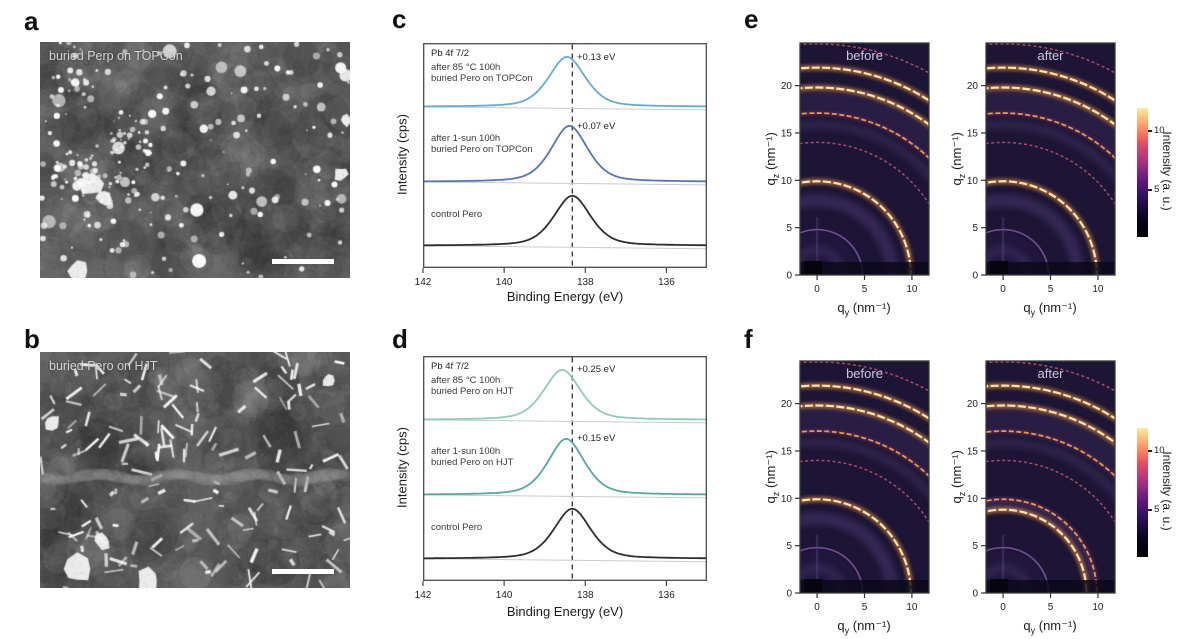 Image resolution: width=1200 pixels, height=639 pixels. Describe the element at coordinates (561, 169) in the screenshot. I see `xps-plot-c: 142 140 138 136` at that location.